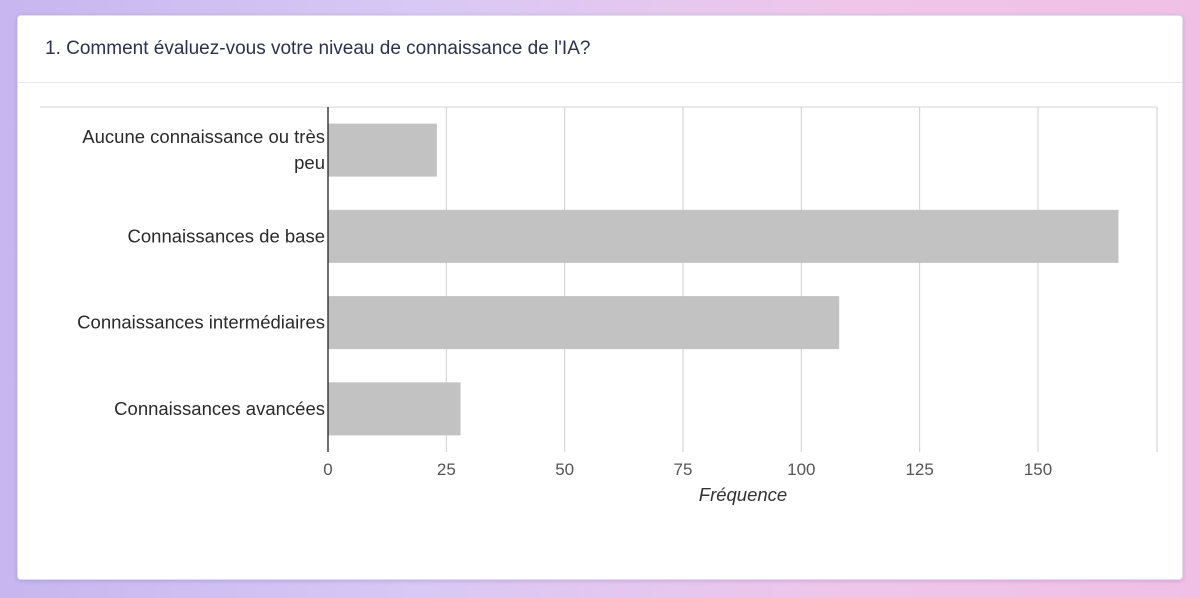  I want to click on x-tick-label: 25, so click(446, 469).